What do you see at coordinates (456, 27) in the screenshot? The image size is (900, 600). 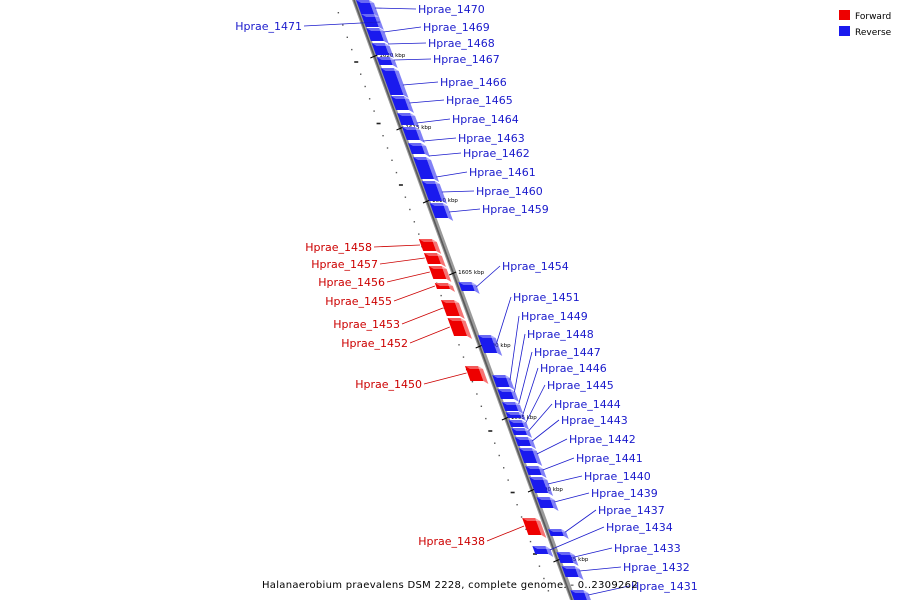 I see `gene-label: Hprae_1469` at bounding box center [456, 27].